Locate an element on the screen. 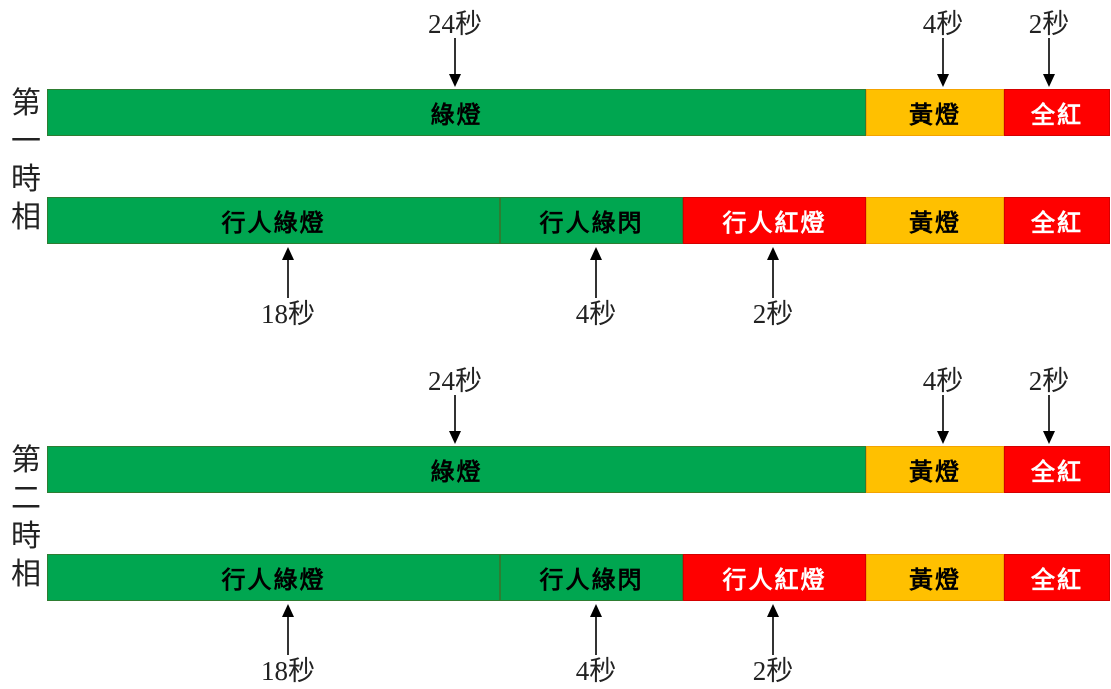 This screenshot has width=1111, height=689. phase-label-char: 二 is located at coordinates (26, 498).